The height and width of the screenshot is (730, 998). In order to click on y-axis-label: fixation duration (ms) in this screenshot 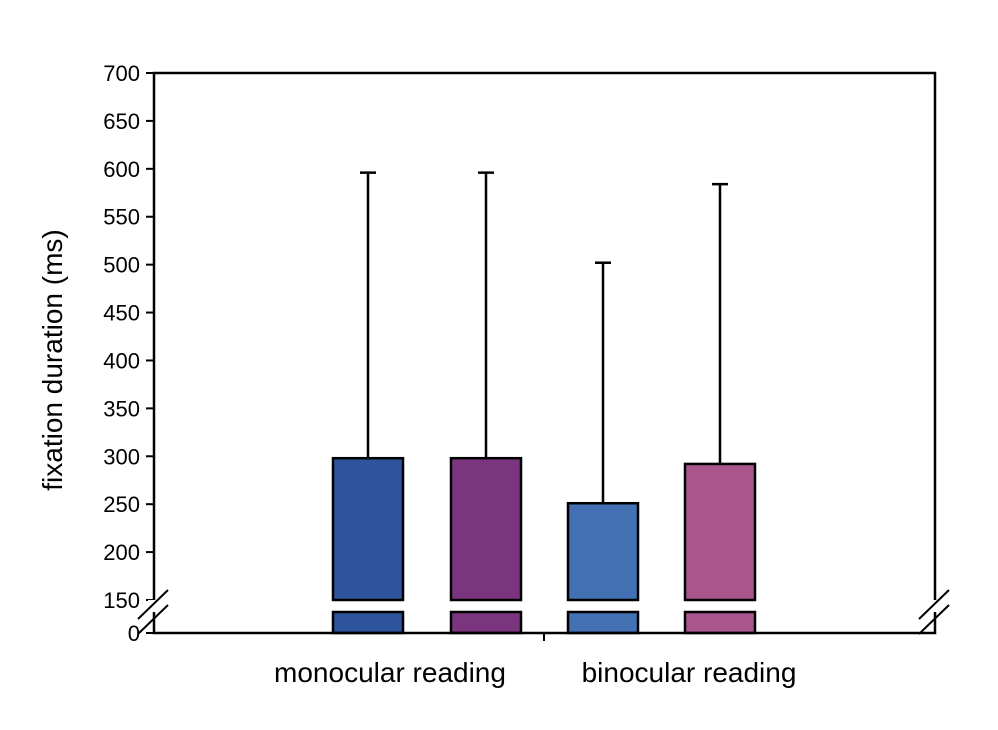, I will do `click(52, 359)`.